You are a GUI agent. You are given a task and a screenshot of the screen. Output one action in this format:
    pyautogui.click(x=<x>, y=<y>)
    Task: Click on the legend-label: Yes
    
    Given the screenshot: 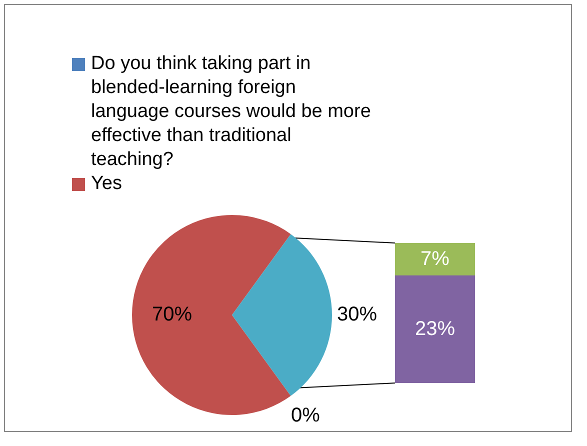 What is the action you would take?
    pyautogui.click(x=106, y=184)
    